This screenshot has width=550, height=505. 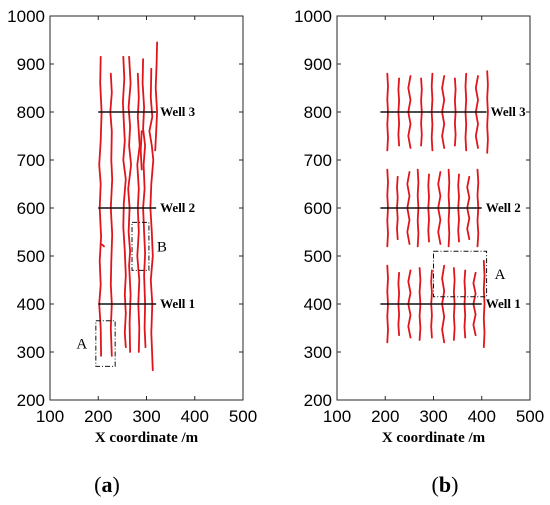 I want to click on box-label: B, so click(x=162, y=247).